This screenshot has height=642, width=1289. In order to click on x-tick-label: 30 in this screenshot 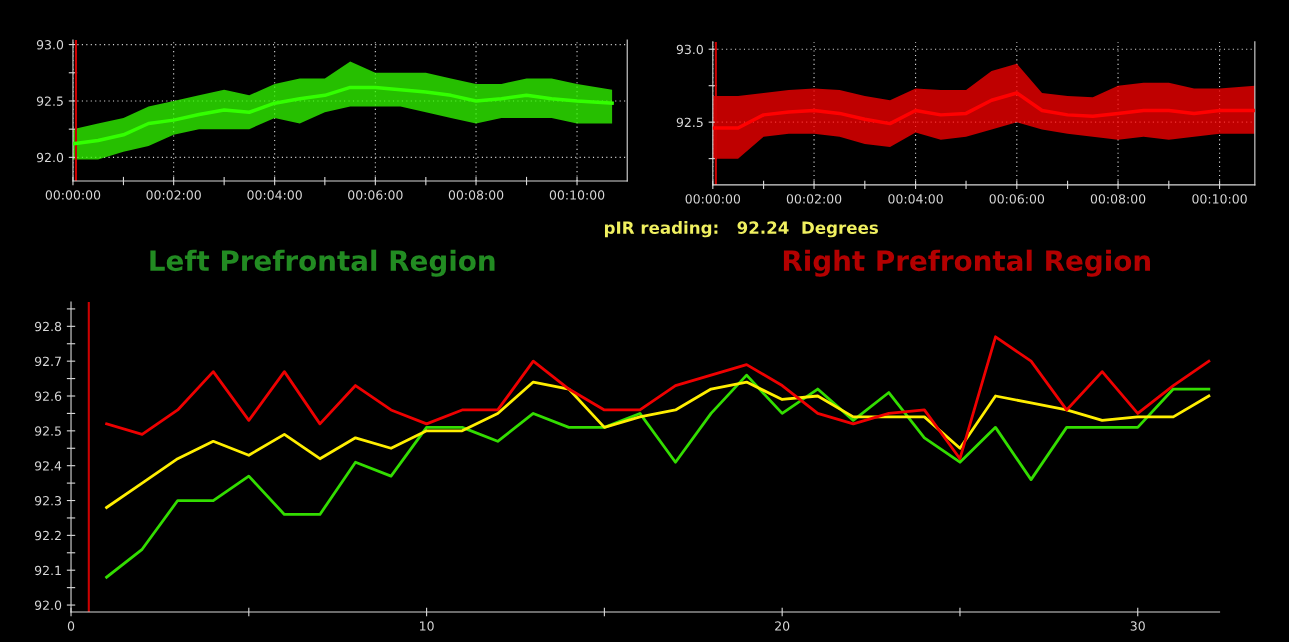, I will do `click(1137, 626)`.